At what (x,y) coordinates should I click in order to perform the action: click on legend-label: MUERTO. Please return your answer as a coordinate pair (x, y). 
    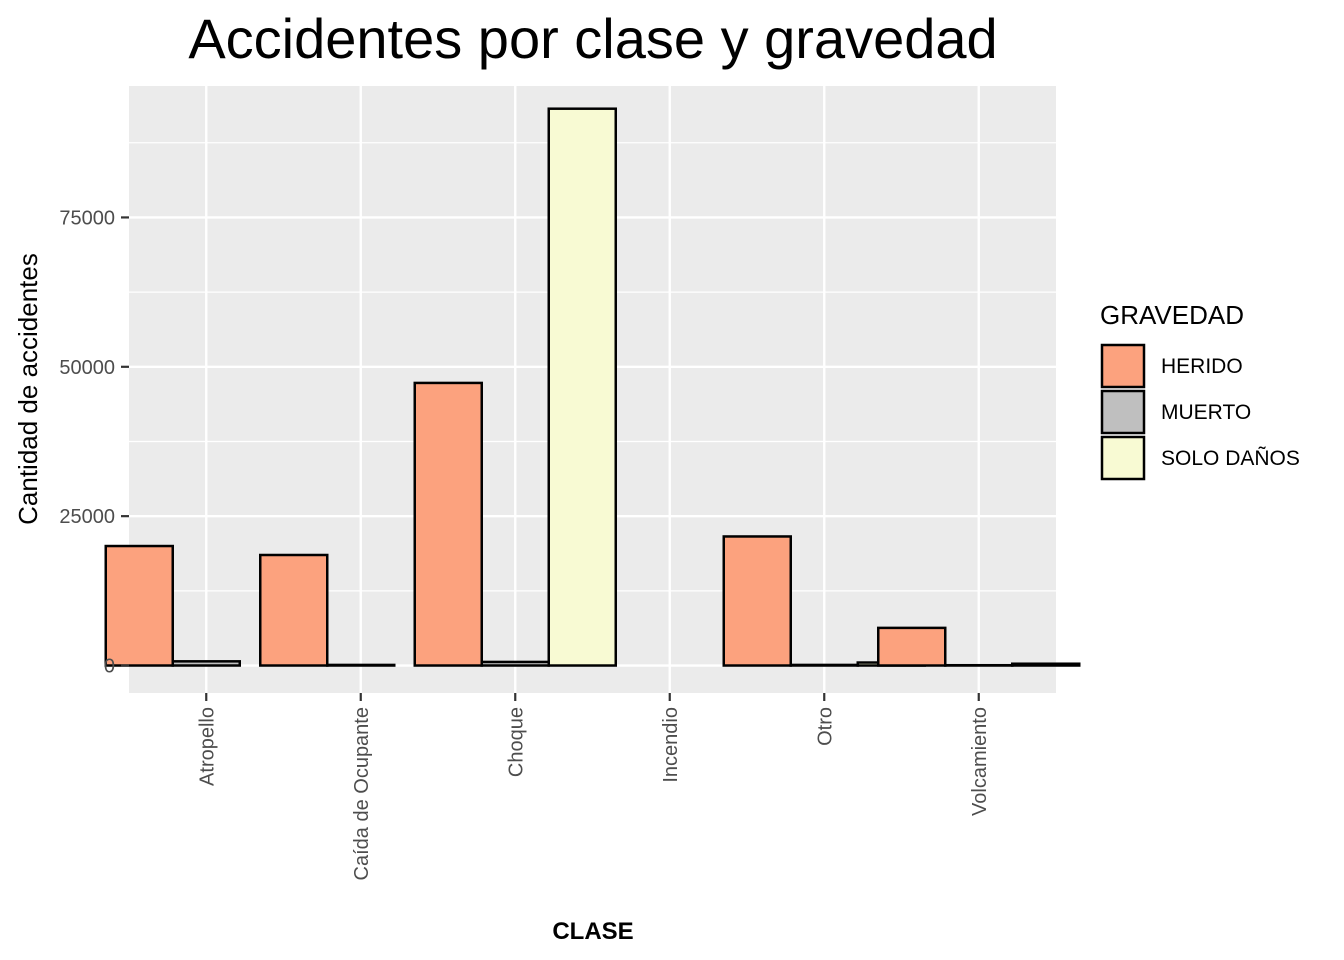
    Looking at the image, I should click on (1206, 412).